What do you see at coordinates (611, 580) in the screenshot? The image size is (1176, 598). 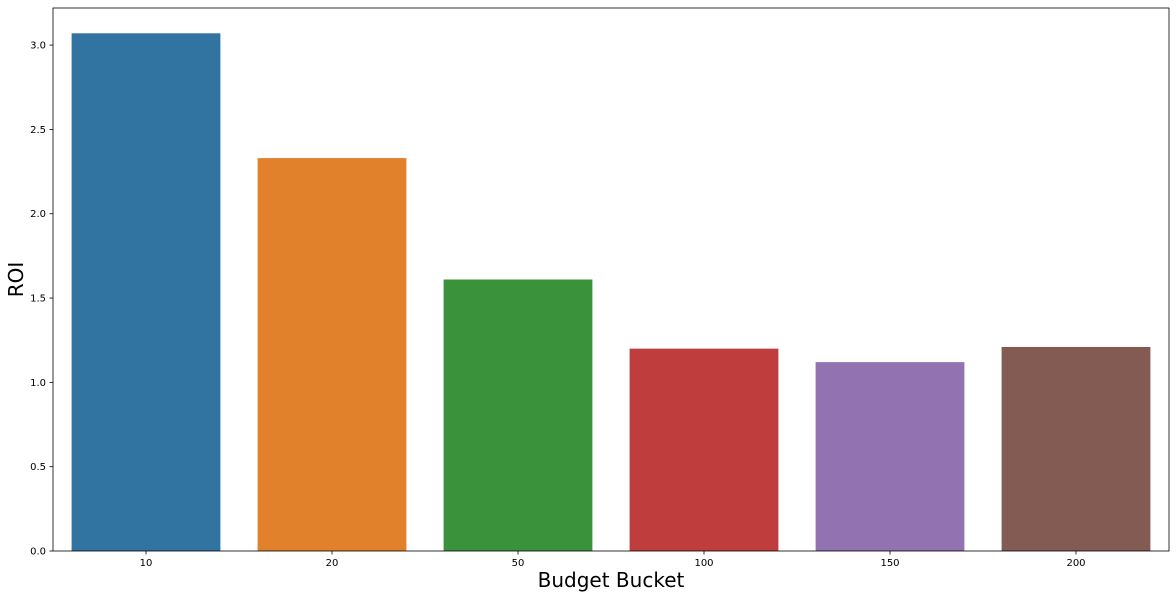 I see `x-axis-label: Budget Bucket` at bounding box center [611, 580].